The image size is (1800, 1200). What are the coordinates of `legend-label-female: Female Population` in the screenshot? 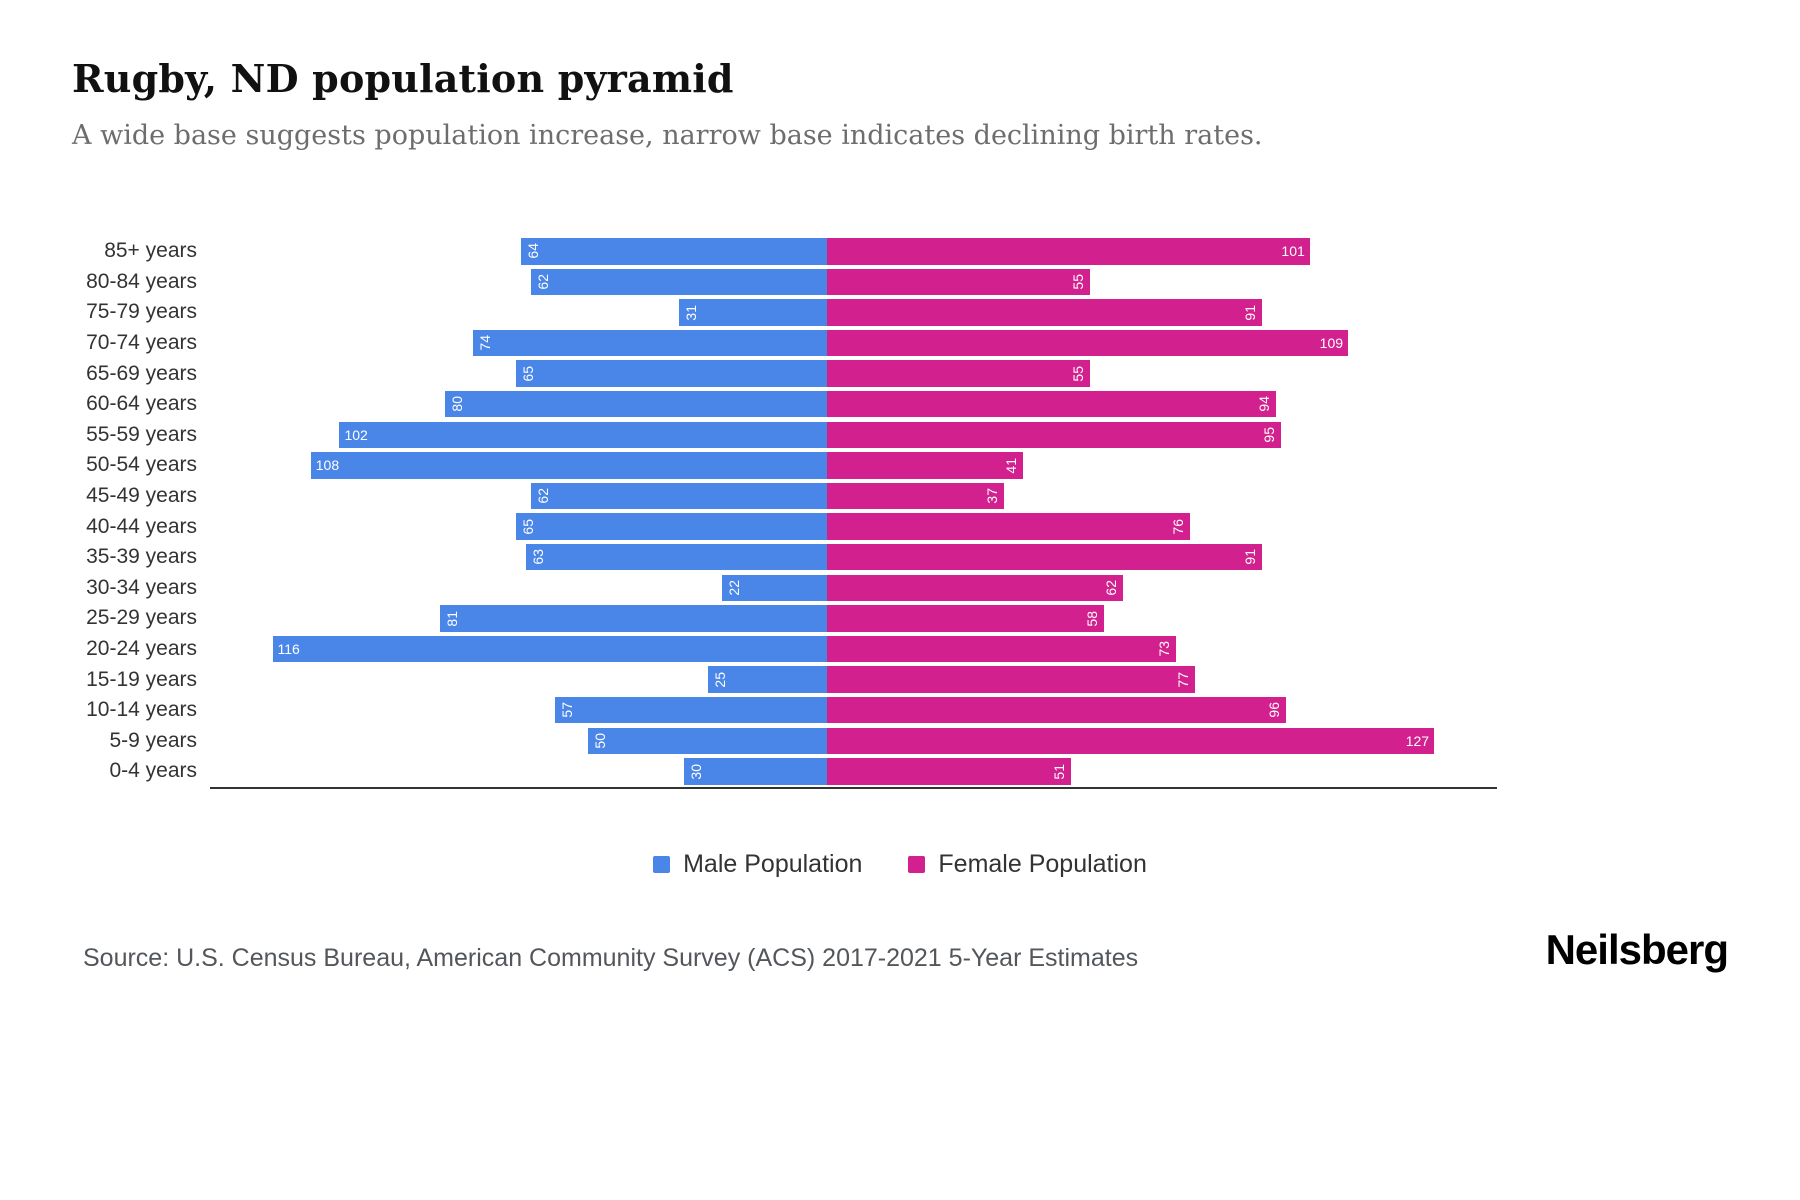 It's located at (1042, 864).